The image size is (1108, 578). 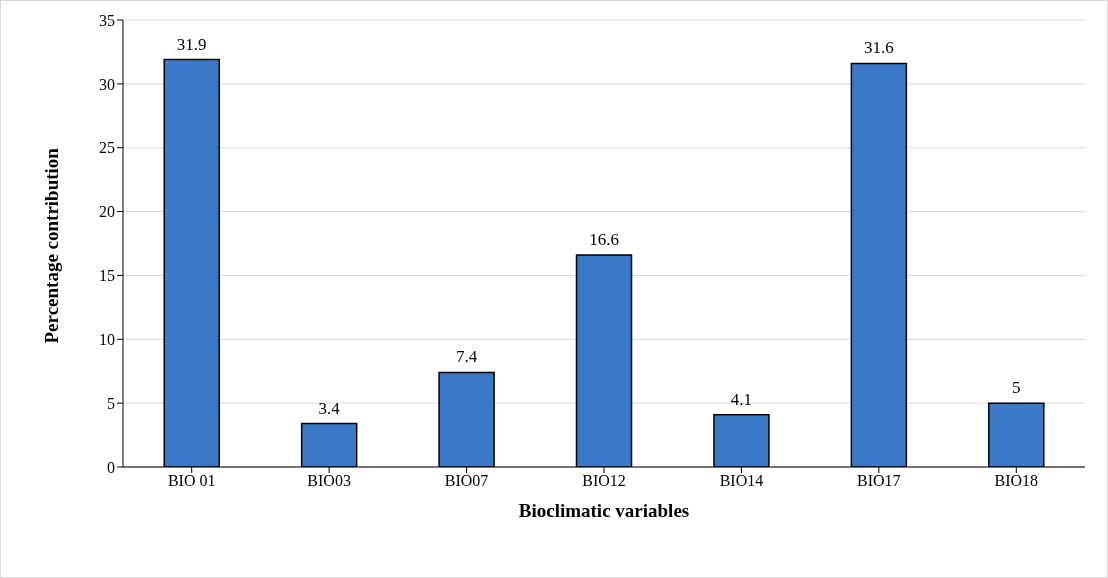 What do you see at coordinates (111, 403) in the screenshot?
I see `y-tick-label: 5` at bounding box center [111, 403].